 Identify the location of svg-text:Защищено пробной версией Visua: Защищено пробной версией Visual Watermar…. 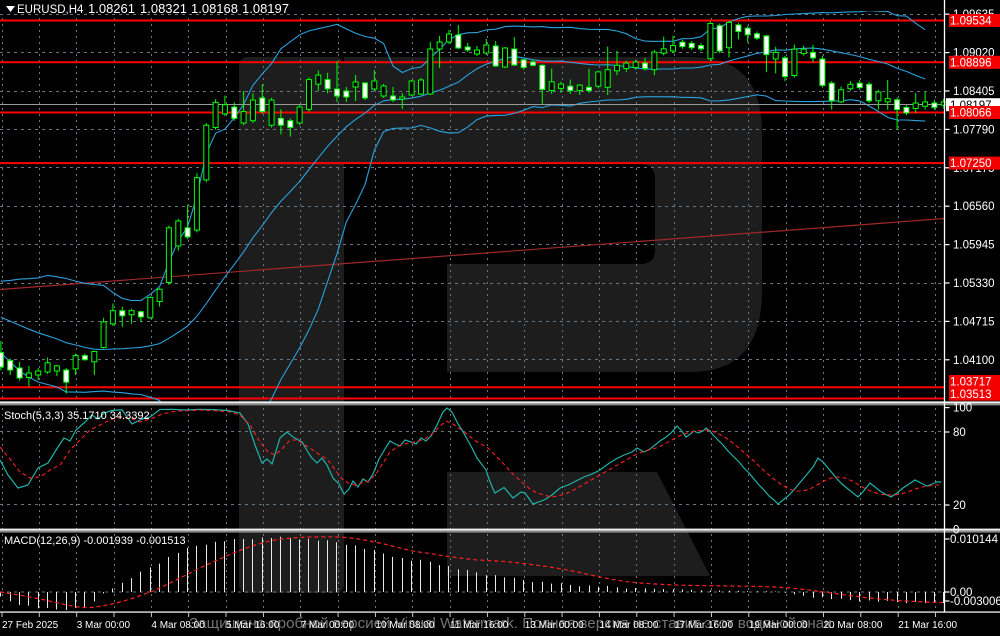
(512, 623).